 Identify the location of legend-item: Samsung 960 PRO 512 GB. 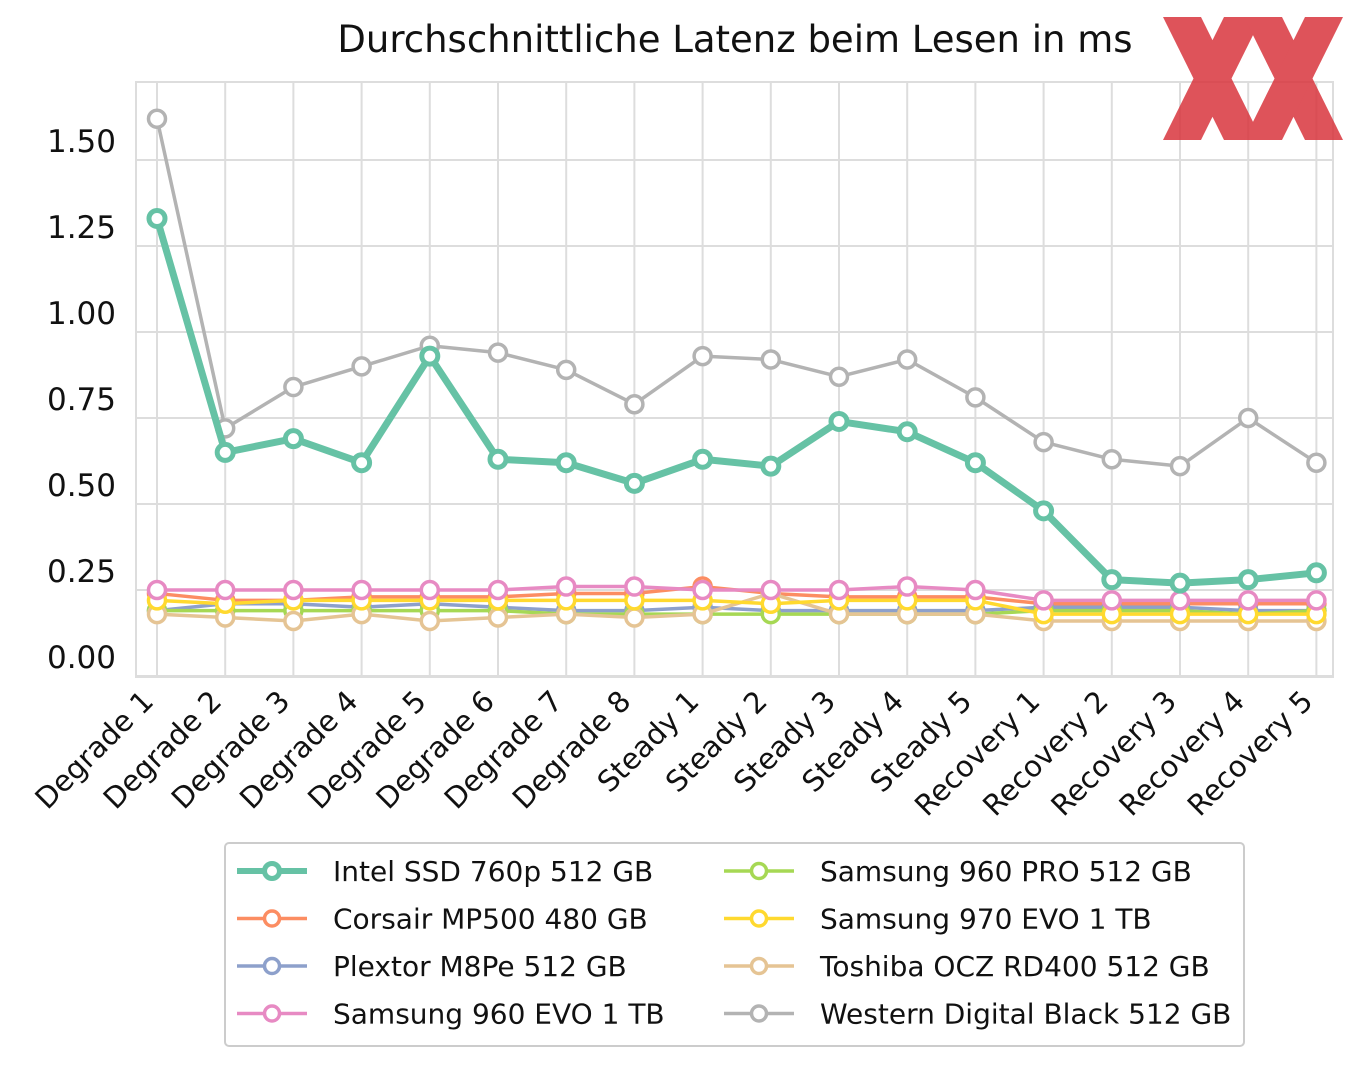
(958, 871).